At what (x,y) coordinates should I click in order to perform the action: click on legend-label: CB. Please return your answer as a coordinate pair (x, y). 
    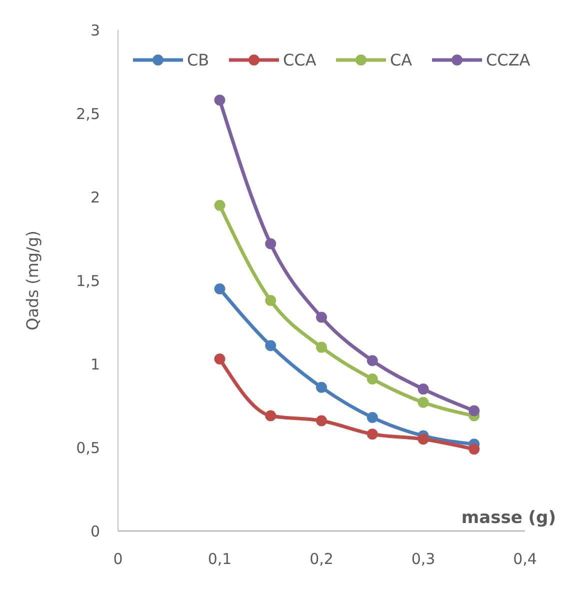
    Looking at the image, I should click on (198, 60).